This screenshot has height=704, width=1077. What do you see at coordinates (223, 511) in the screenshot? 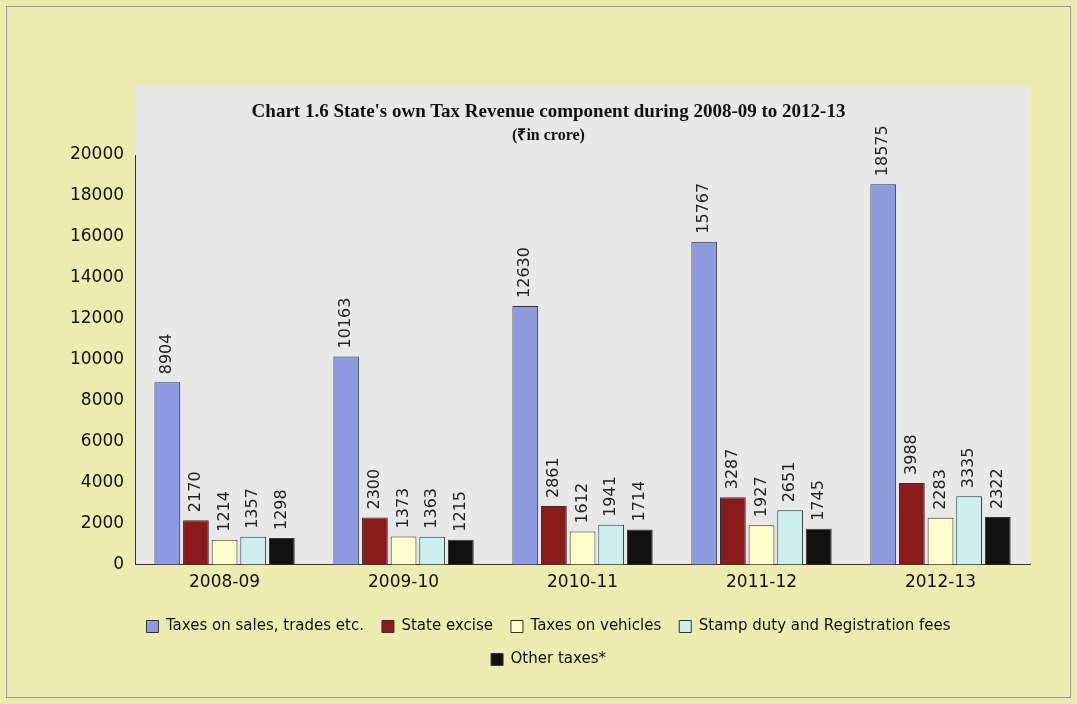
I see `data-label: 1214` at bounding box center [223, 511].